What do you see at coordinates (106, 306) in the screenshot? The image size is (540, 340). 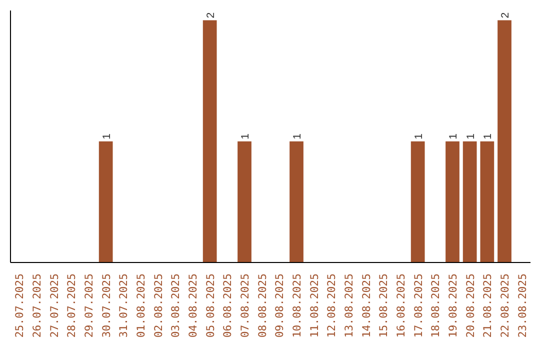 I see `x-tick-label: 30.07.2025` at bounding box center [106, 306].